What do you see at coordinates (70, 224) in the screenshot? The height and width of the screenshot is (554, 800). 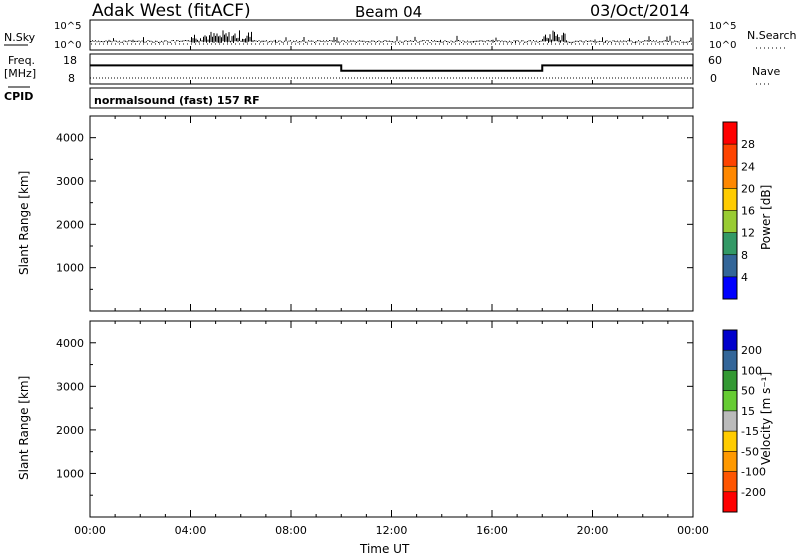 I see `power-ytick-label: 2000` at bounding box center [70, 224].